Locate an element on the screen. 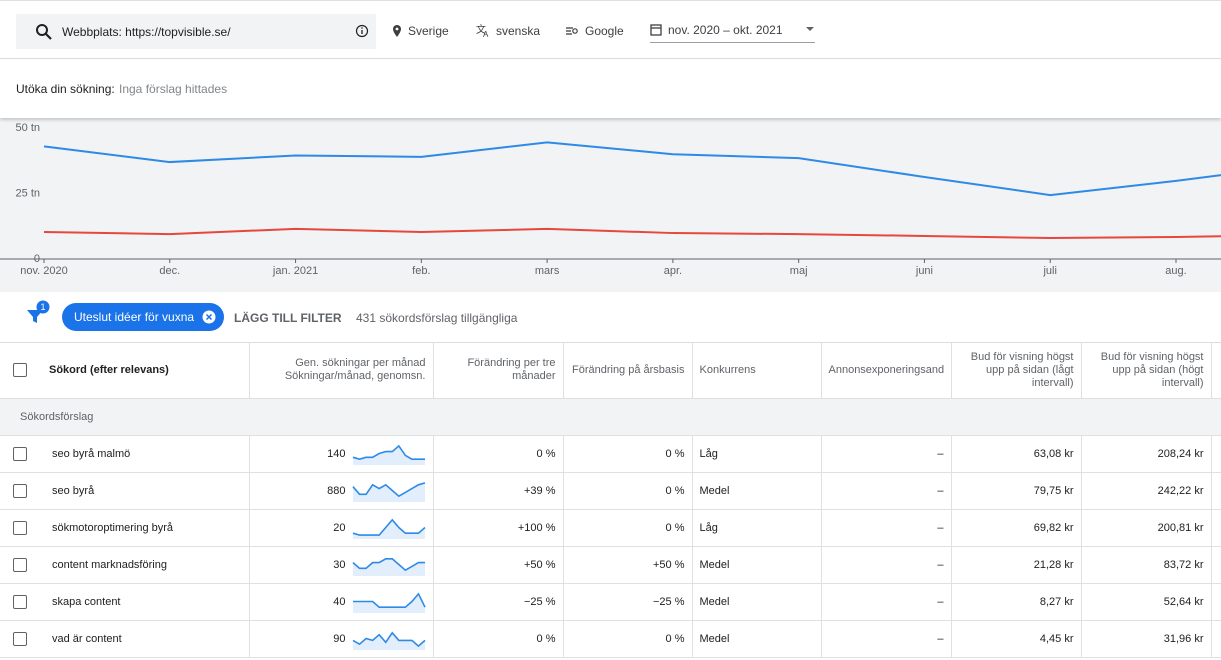  search-box: Webbplats: https://topvisible.se/ is located at coordinates (196, 31).